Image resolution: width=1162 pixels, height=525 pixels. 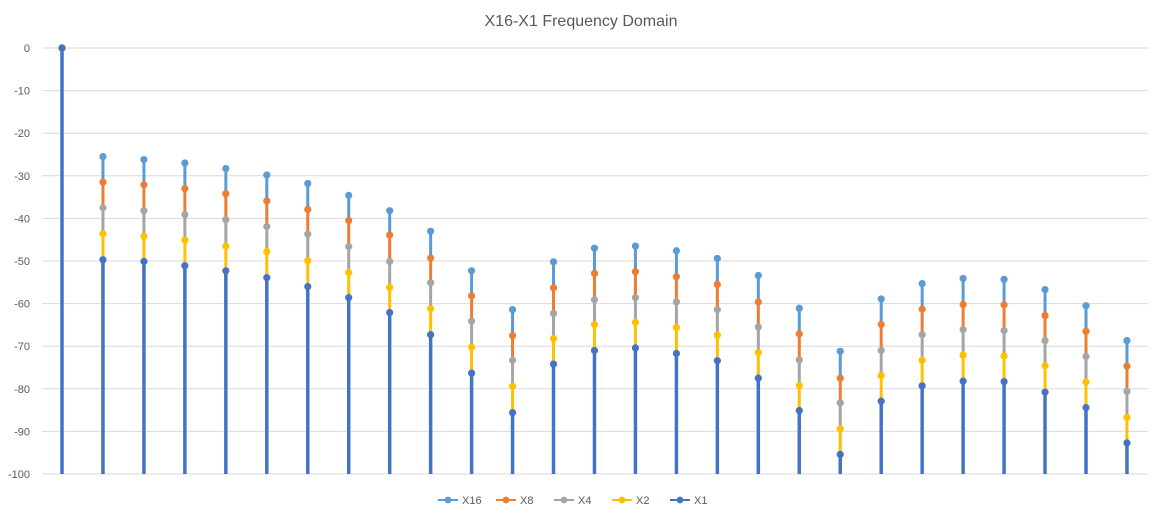 What do you see at coordinates (22, 92) in the screenshot?
I see `y-tick-label: -10` at bounding box center [22, 92].